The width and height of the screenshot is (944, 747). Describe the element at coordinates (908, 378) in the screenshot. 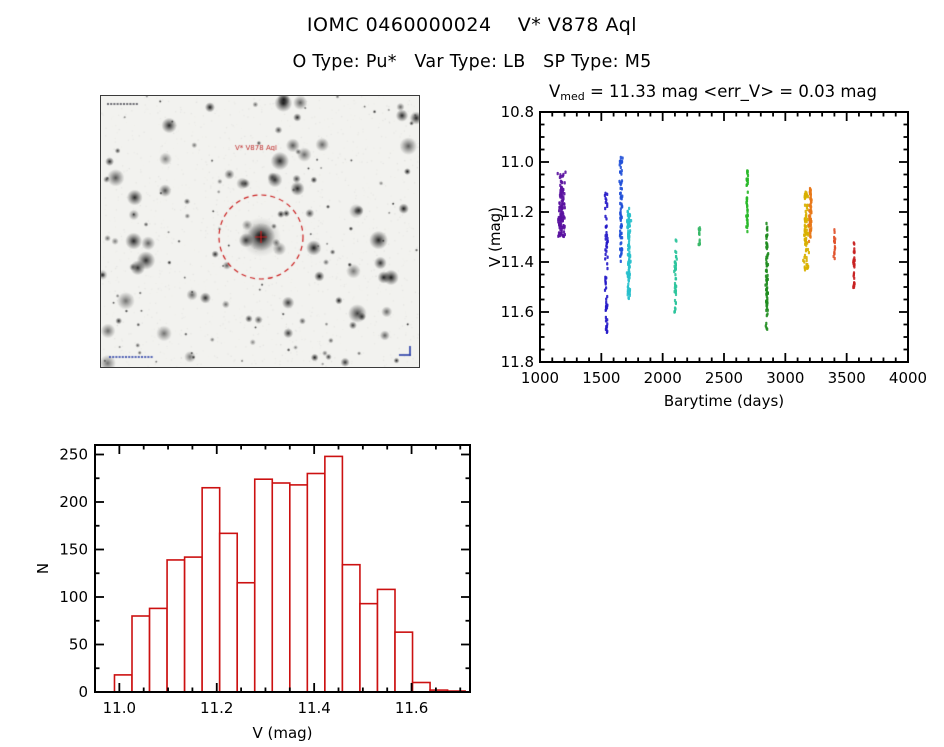

I see `x-tick-label: 4000` at that location.